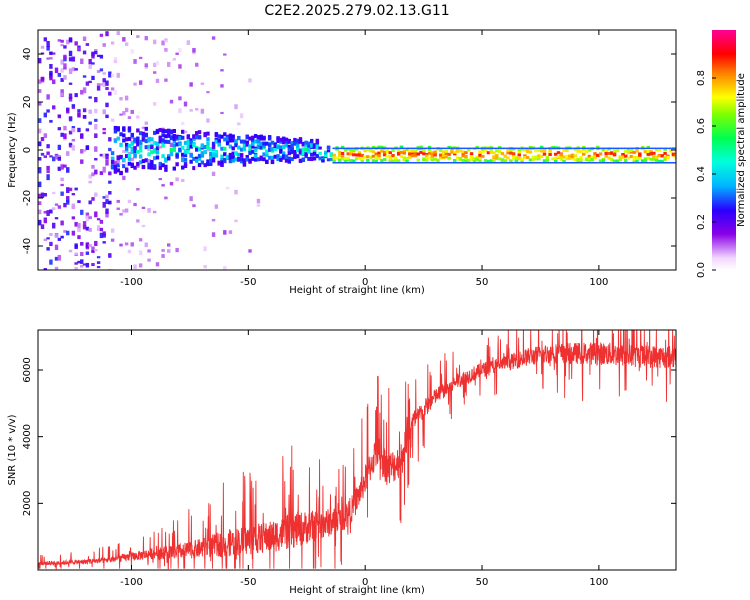 The width and height of the screenshot is (750, 600). What do you see at coordinates (357, 290) in the screenshot?
I see `spectrogram-x-axis-label: Height of straight line (km)` at bounding box center [357, 290].